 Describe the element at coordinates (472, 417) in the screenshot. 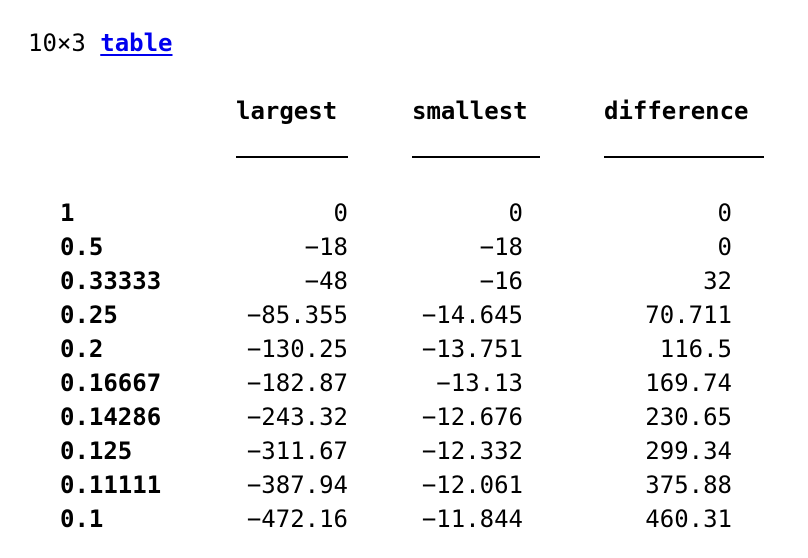

I see `table-cell-smallest: −12.676` at that location.